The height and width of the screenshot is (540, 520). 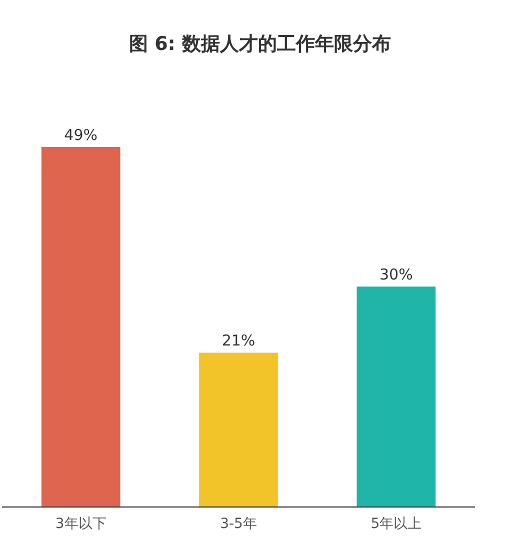 I want to click on x-tick-label: 3-5年, so click(x=238, y=524).